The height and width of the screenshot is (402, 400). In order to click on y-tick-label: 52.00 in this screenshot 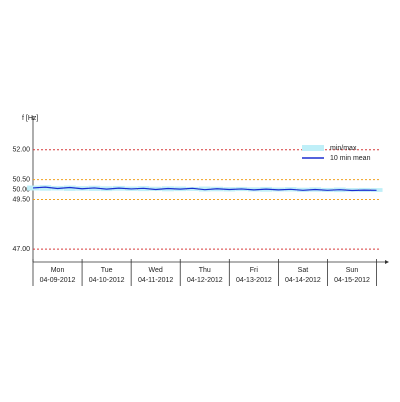, I will do `click(21, 150)`.